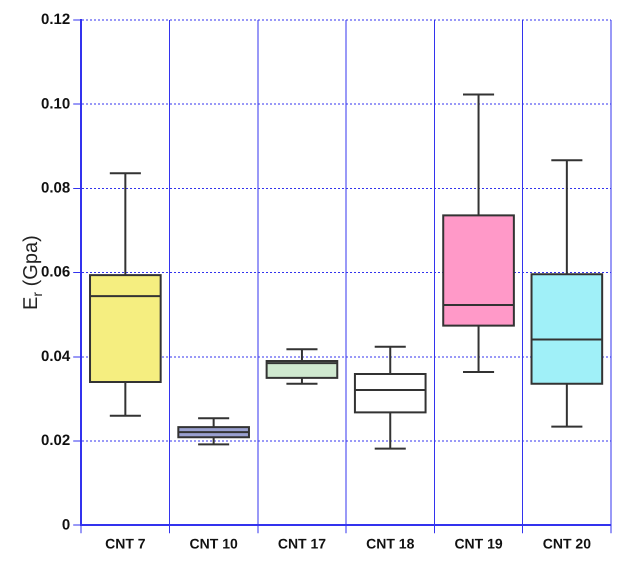 This screenshot has height=564, width=623. I want to click on x-tick-label: CNT 20, so click(567, 543).